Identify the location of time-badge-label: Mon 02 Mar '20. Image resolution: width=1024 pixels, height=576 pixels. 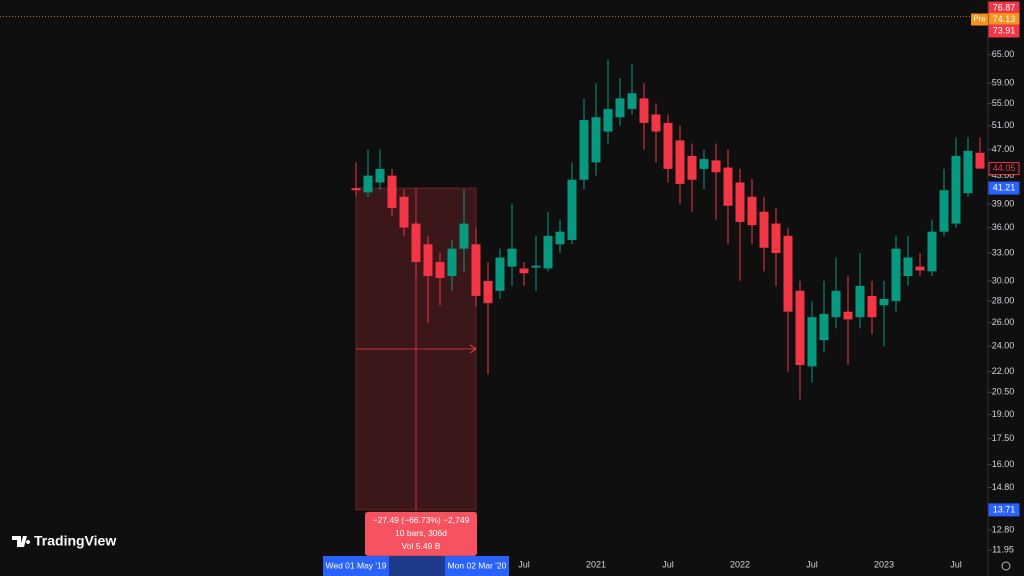
(477, 565).